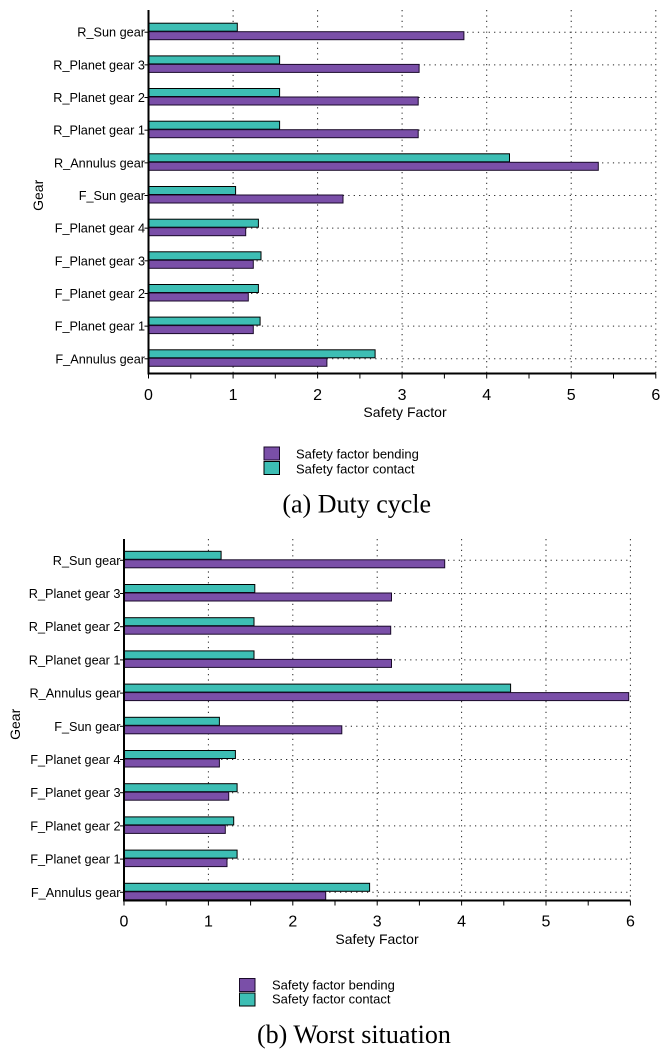 The image size is (668, 1056). I want to click on svg-text: (a) Duty cycle, so click(356, 504).